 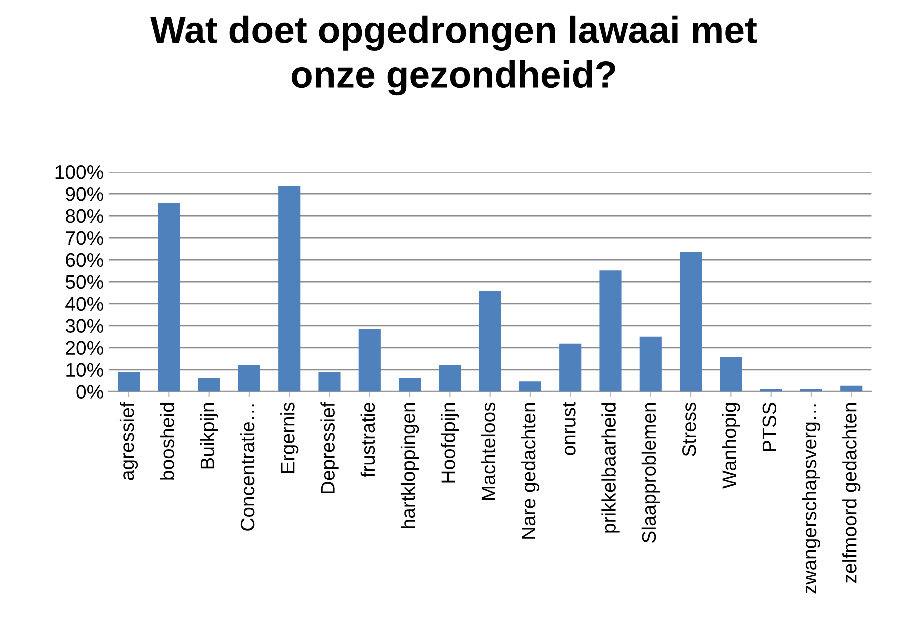 What do you see at coordinates (731, 446) in the screenshot?
I see `x-tick-label: Wanhopig` at bounding box center [731, 446].